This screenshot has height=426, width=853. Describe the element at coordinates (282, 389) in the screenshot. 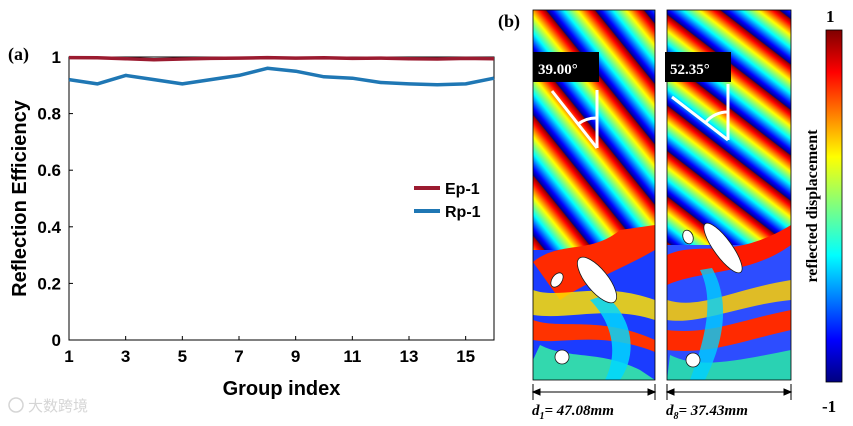

I see `x-axis-label: Group index` at that location.